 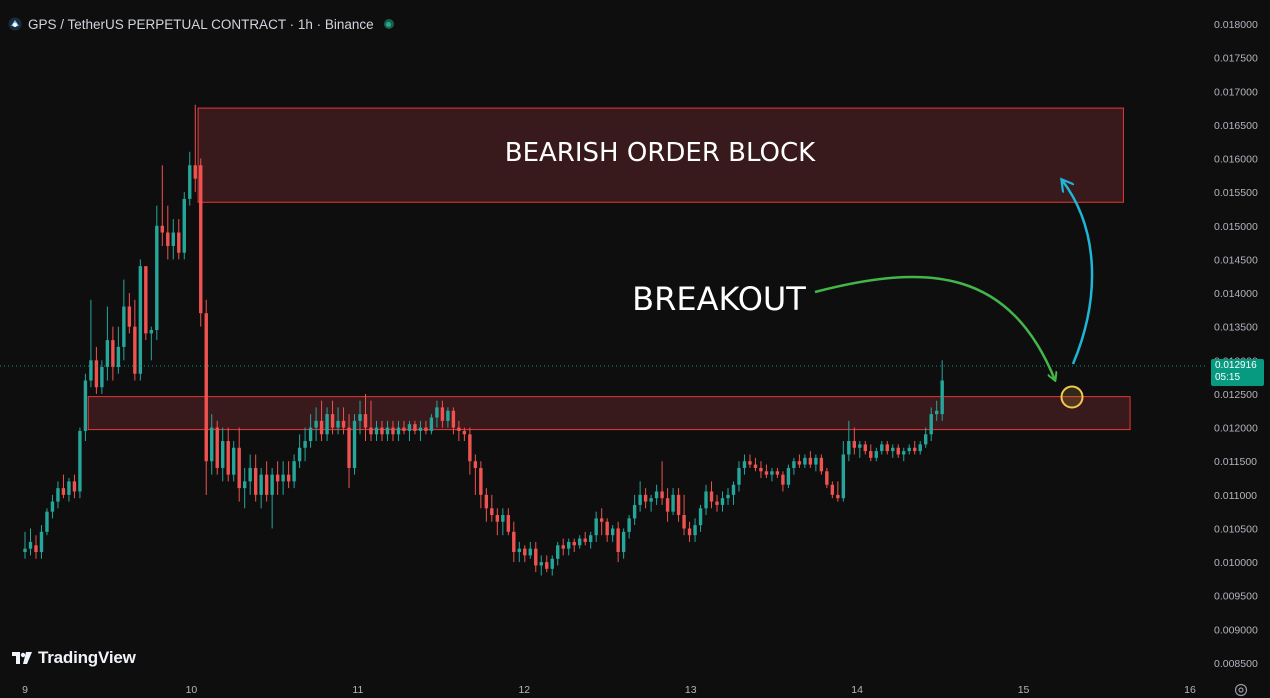 What do you see at coordinates (609, 413) in the screenshot?
I see `breakout-zone-zone` at bounding box center [609, 413].